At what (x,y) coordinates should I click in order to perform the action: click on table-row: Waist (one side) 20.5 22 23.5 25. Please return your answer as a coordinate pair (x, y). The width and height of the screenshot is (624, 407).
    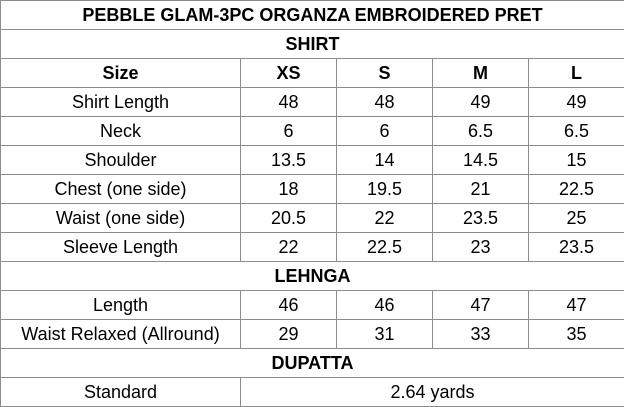
    Looking at the image, I should click on (312, 218).